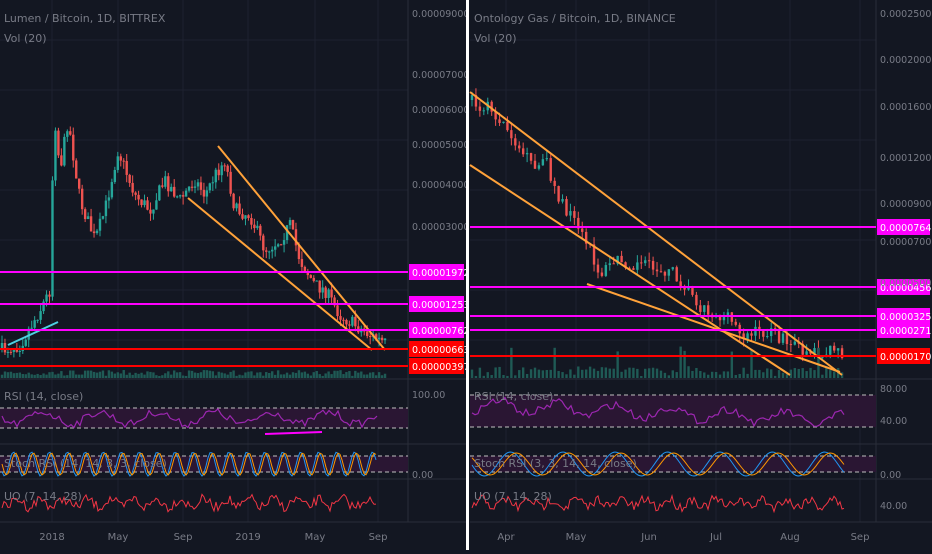 The height and width of the screenshot is (554, 932). I want to click on y-tick-label: 0.00016000, so click(906, 107).